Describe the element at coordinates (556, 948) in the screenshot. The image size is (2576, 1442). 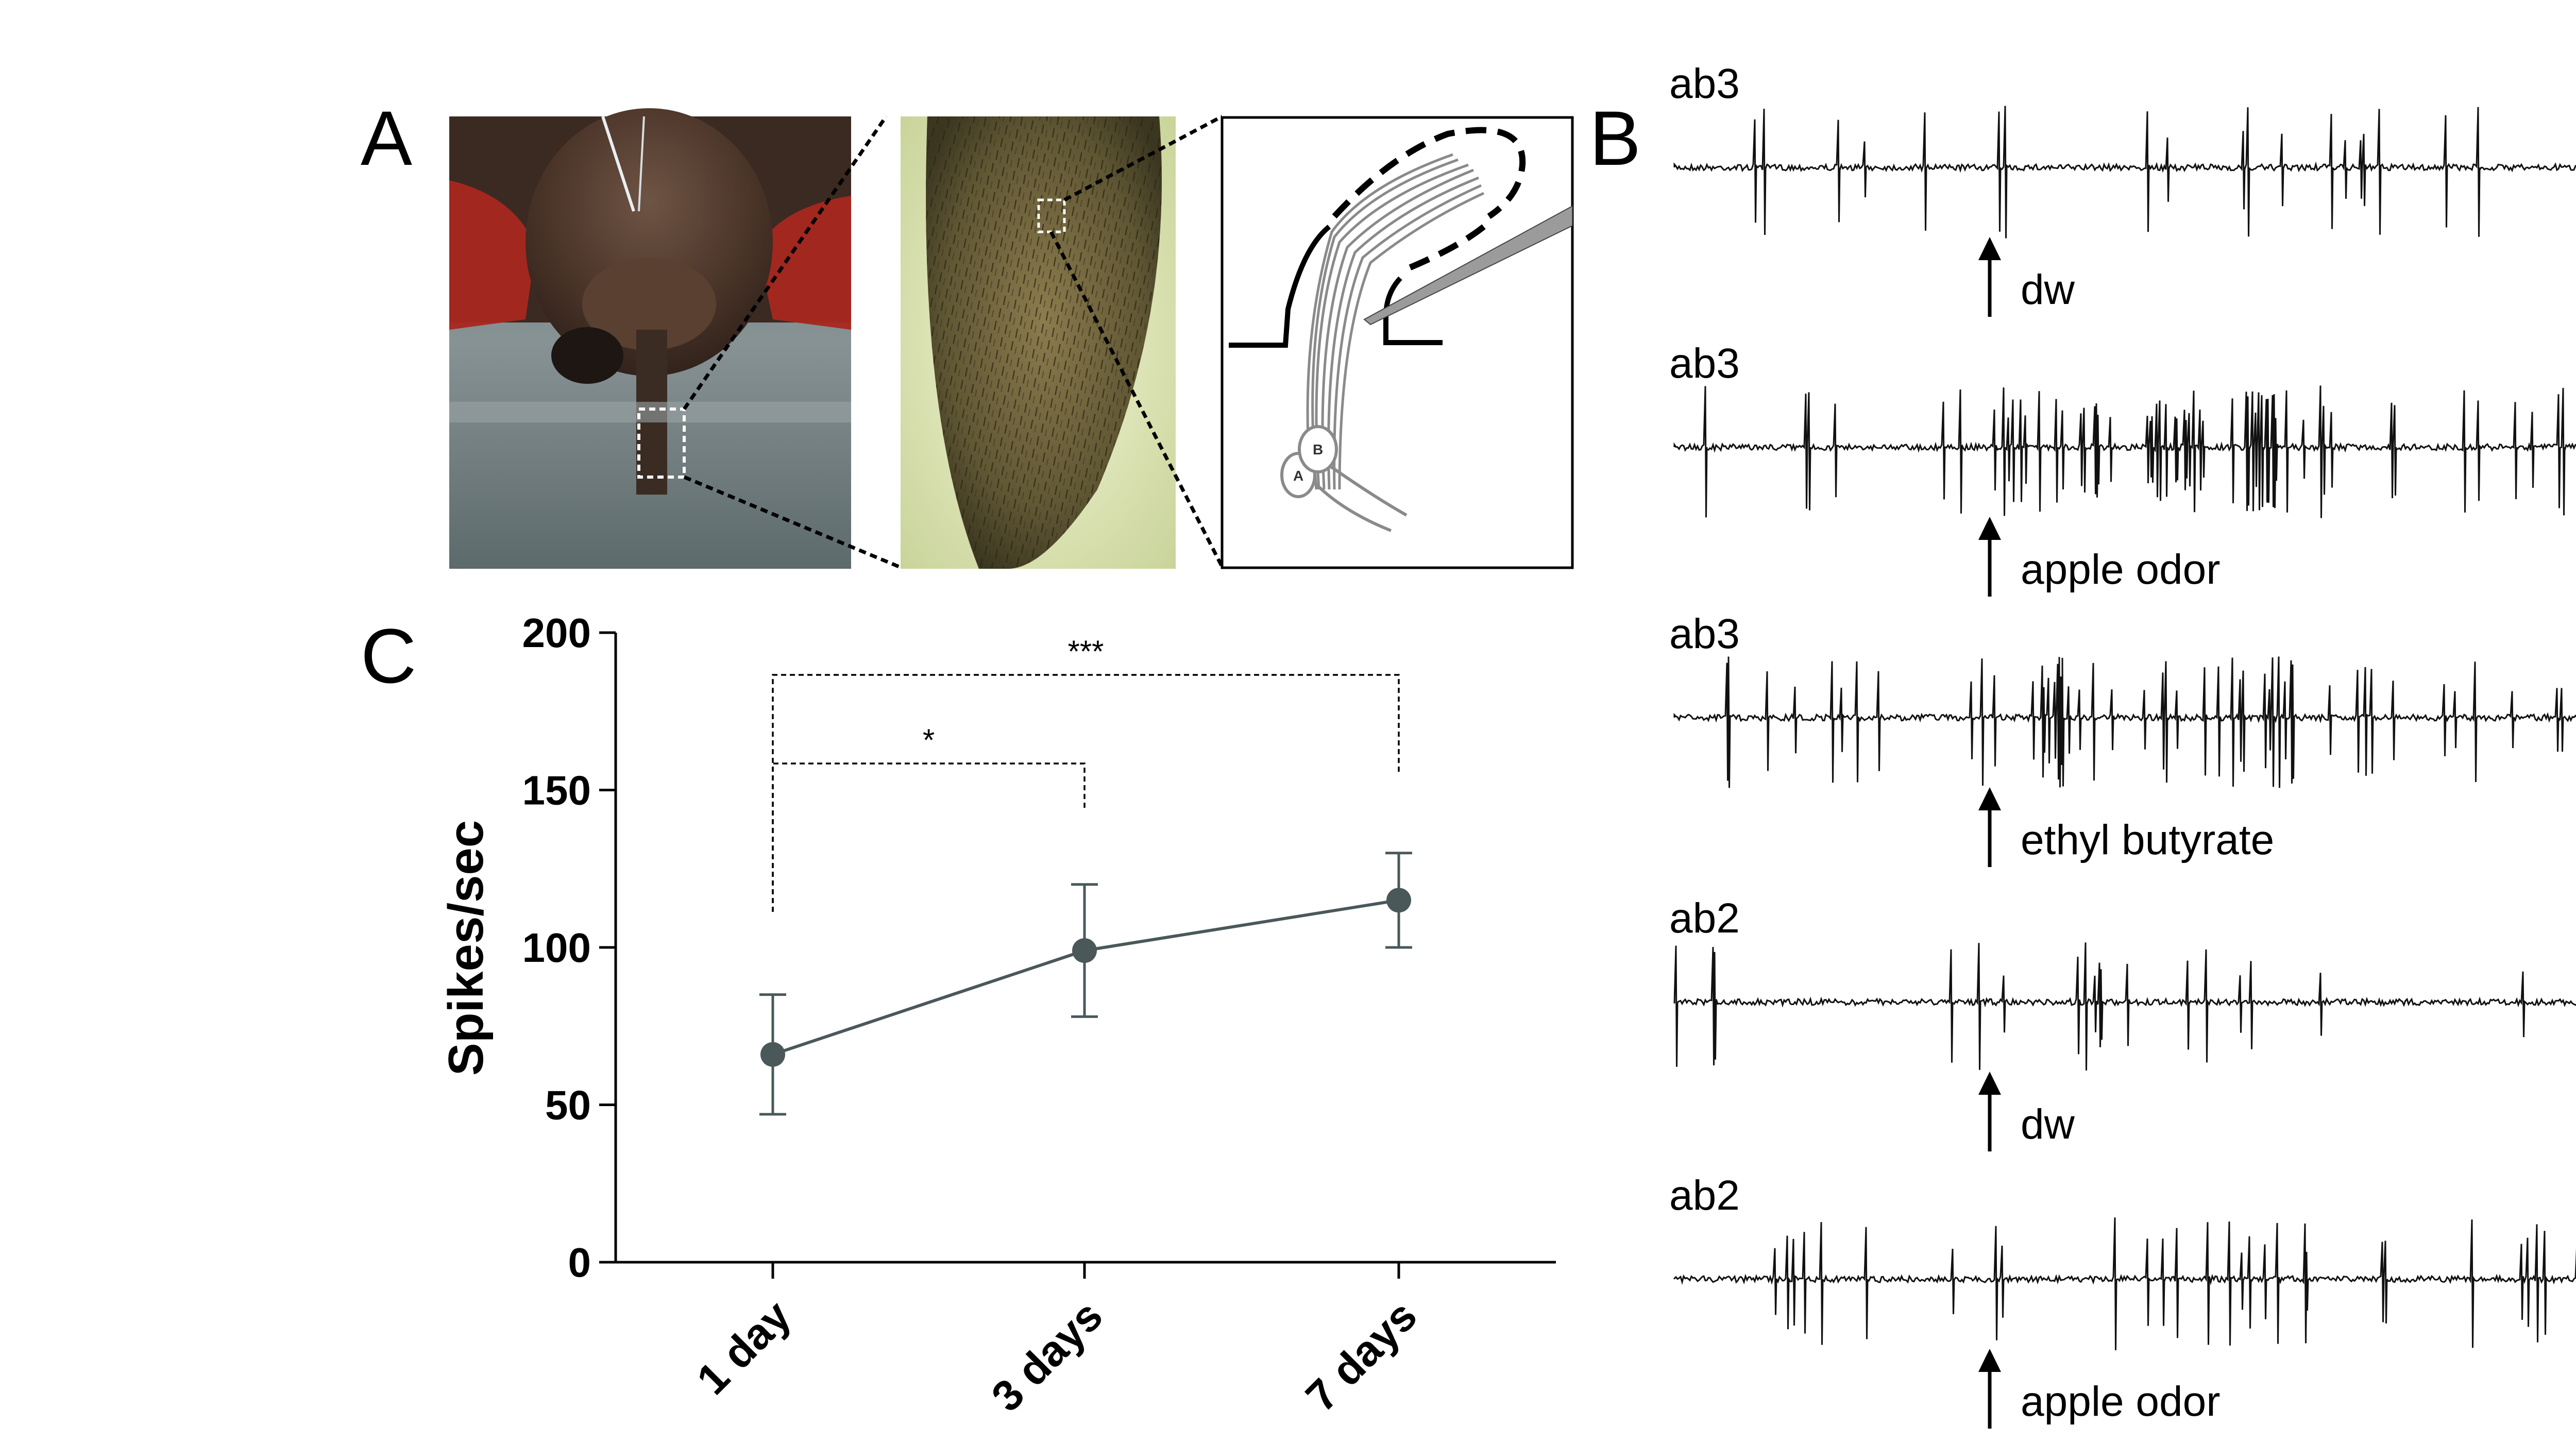
I see `y-tick-label: 100` at that location.